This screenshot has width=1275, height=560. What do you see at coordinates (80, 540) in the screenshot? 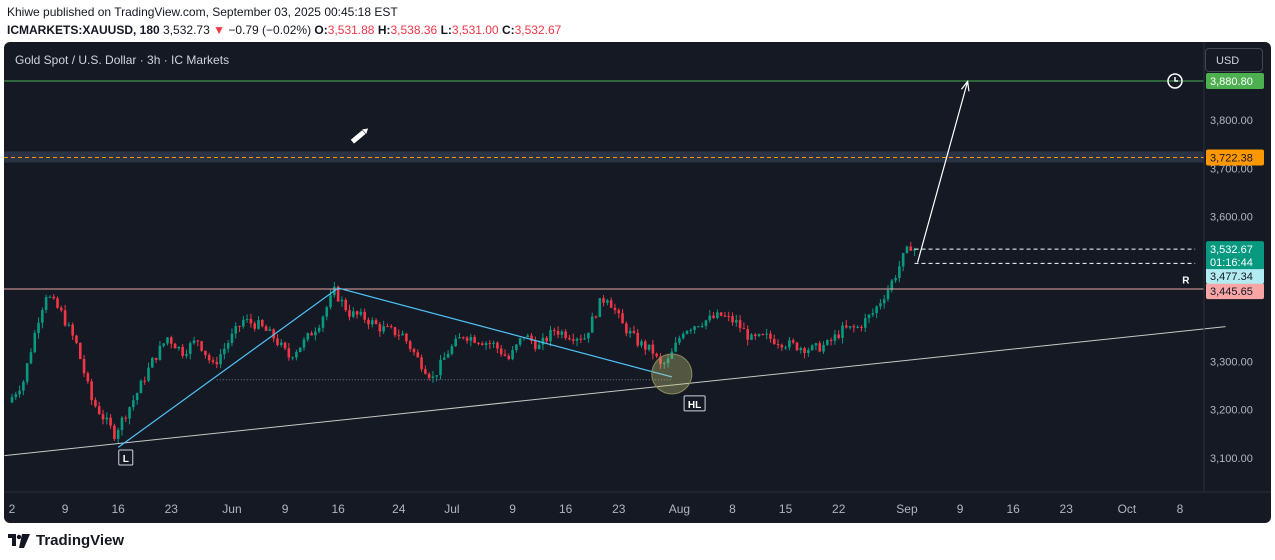
I see `brand-name: TradingView` at bounding box center [80, 540].